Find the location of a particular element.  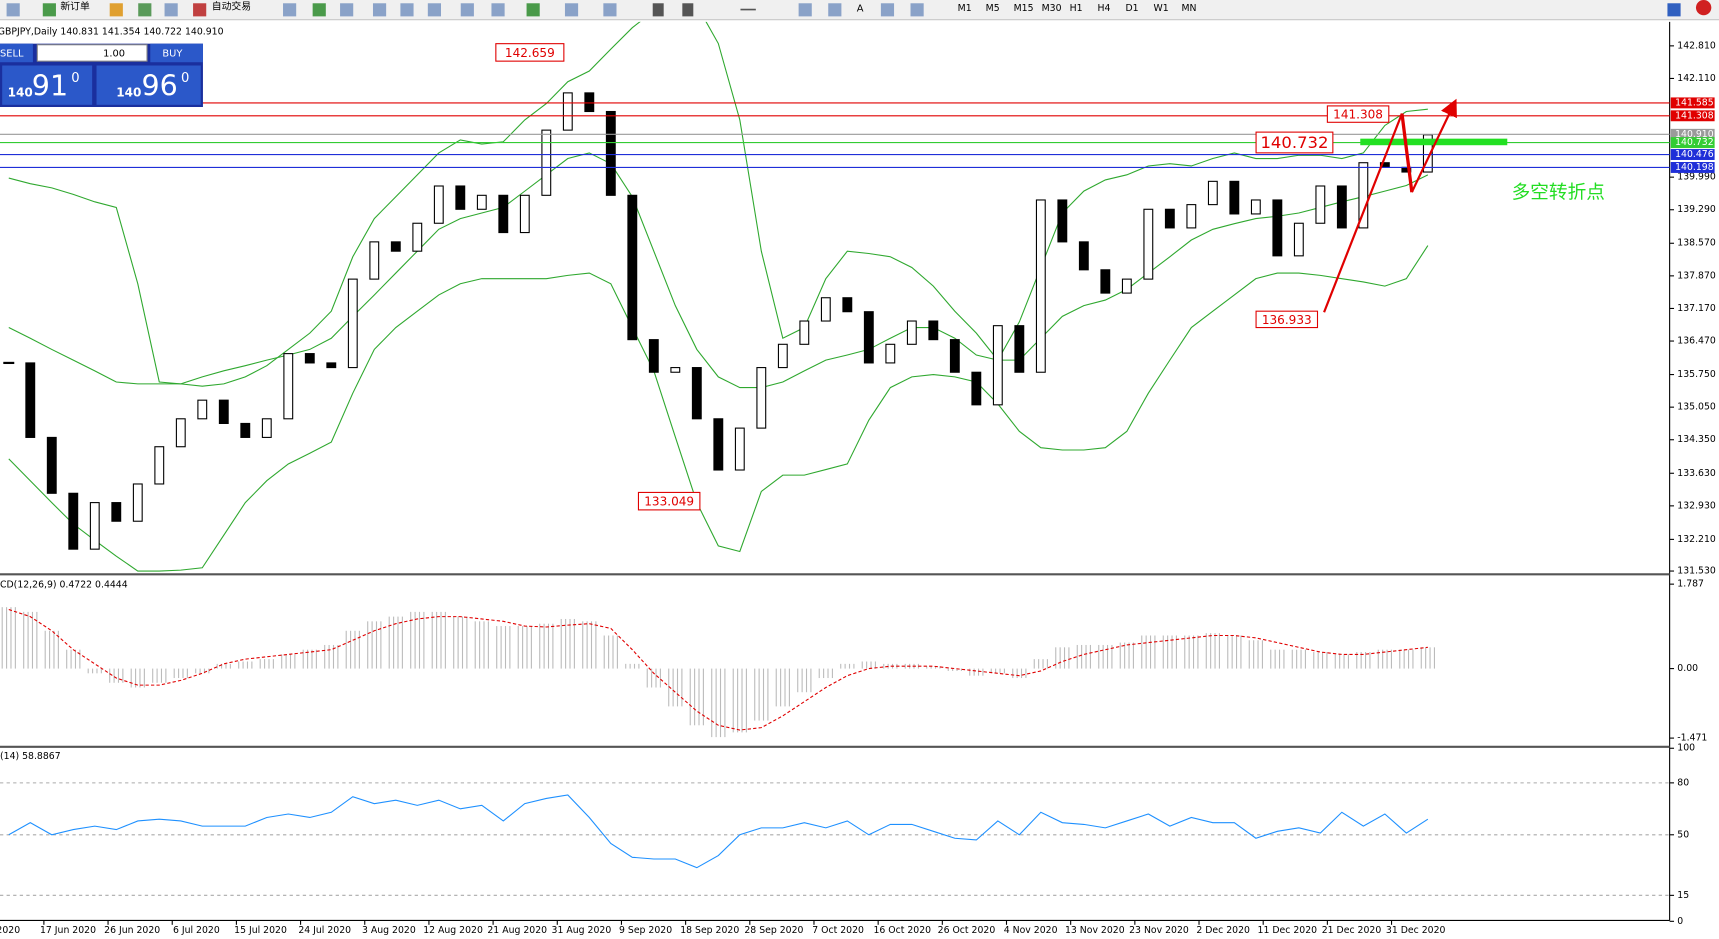

y-tick-label: 0 is located at coordinates (1680, 921).